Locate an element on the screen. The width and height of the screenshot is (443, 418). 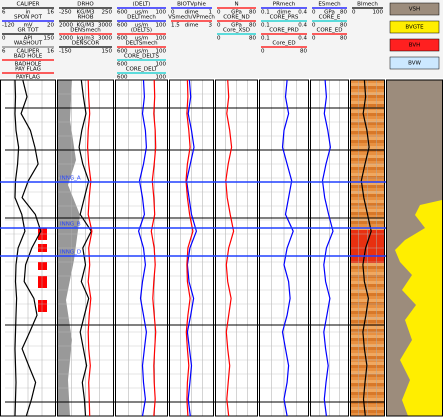
curve-name: WASHOUT is located at coordinates (28, 44).